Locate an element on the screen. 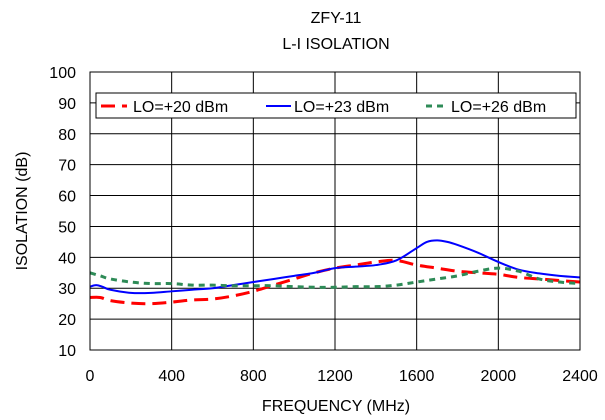 This screenshot has width=605, height=420. y-tick-label: 30 is located at coordinates (67, 289).